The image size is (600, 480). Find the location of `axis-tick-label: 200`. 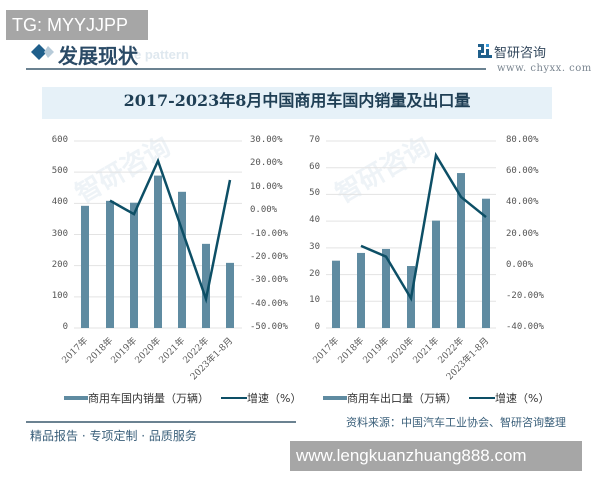

axis-tick-label: 200 is located at coordinates (59, 264).